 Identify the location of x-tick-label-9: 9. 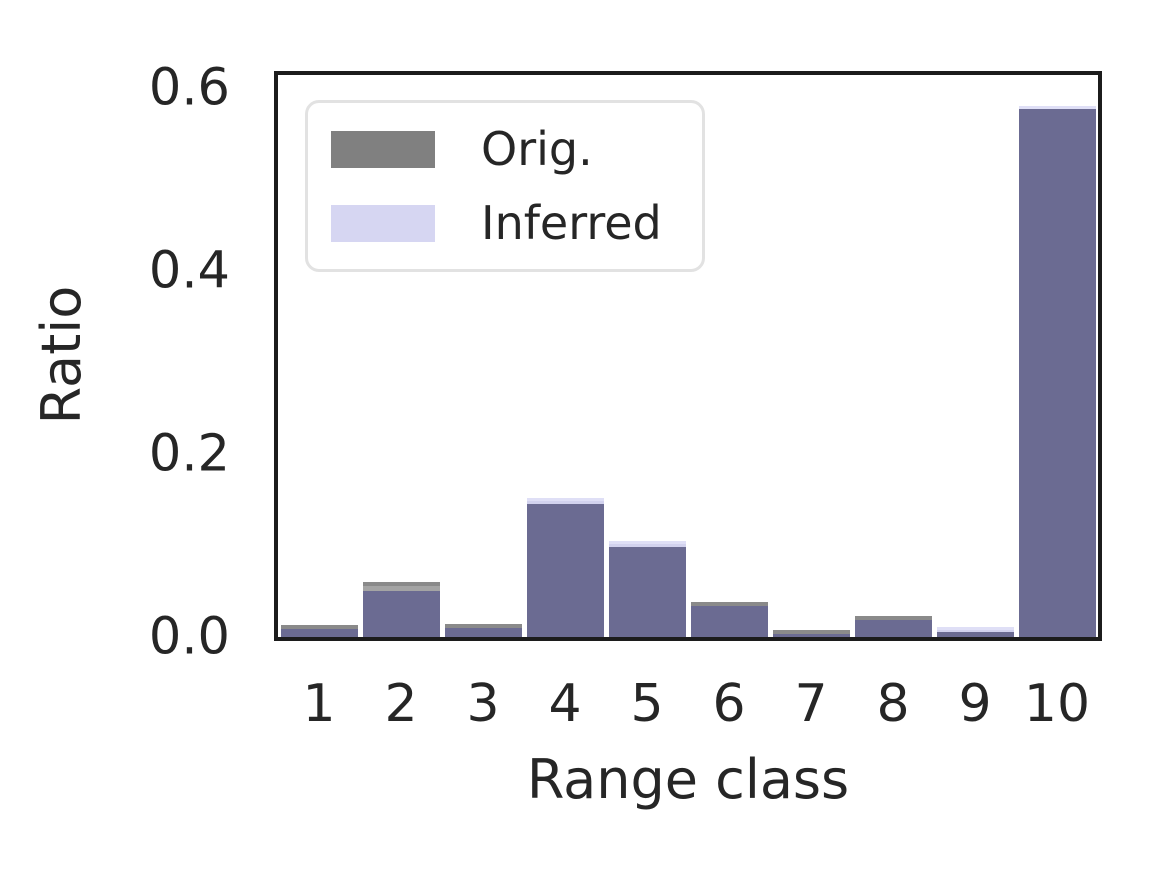
(975, 704).